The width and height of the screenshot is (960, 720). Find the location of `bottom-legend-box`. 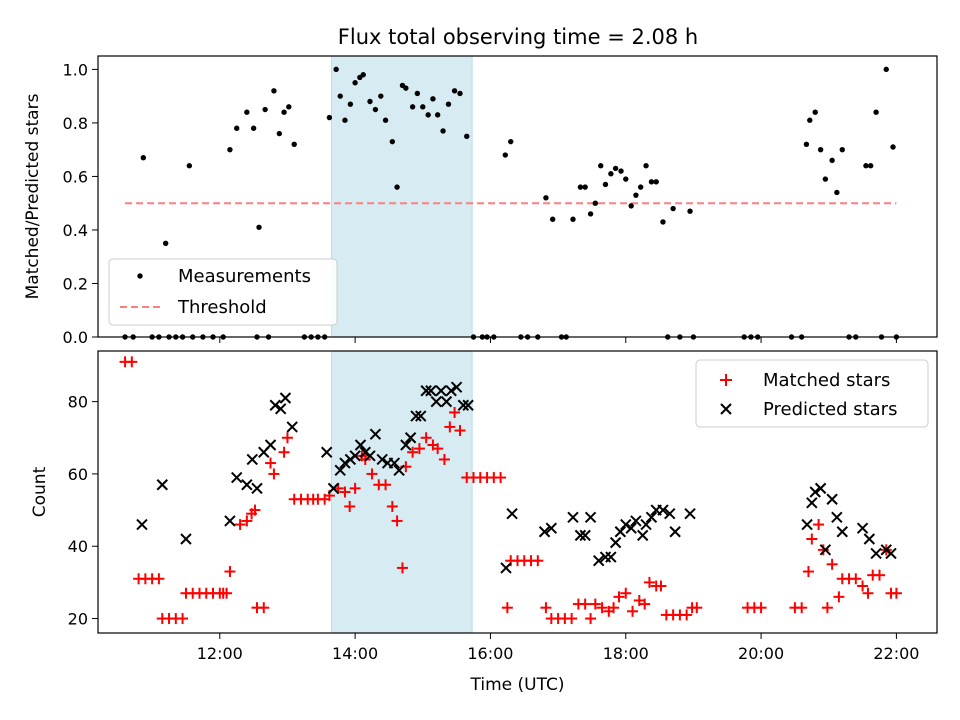

bottom-legend-box is located at coordinates (812, 393).